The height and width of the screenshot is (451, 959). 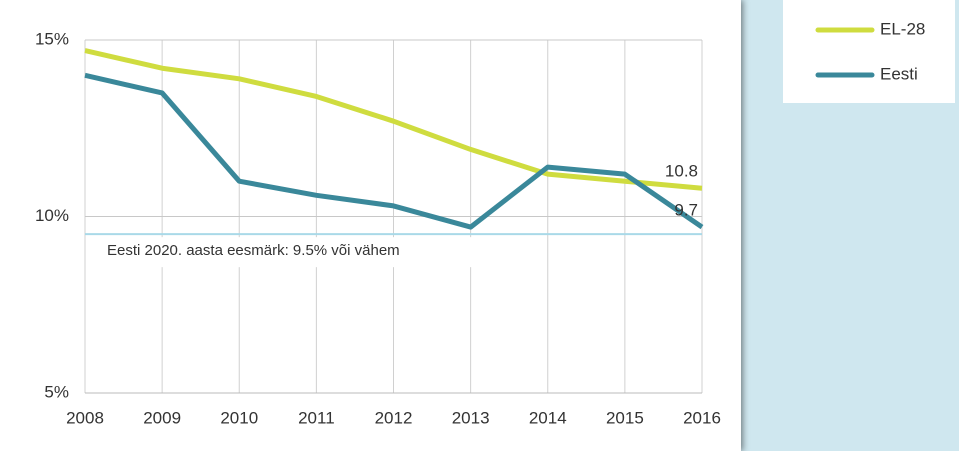 What do you see at coordinates (239, 417) in the screenshot?
I see `x-tick-label: 2010` at bounding box center [239, 417].